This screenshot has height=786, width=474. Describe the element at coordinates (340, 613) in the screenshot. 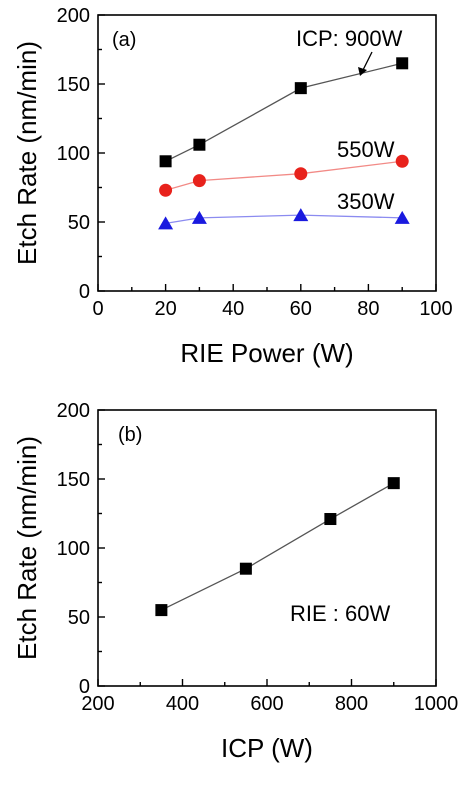

I see `annotation-rie-60w: RIE : 60W` at that location.